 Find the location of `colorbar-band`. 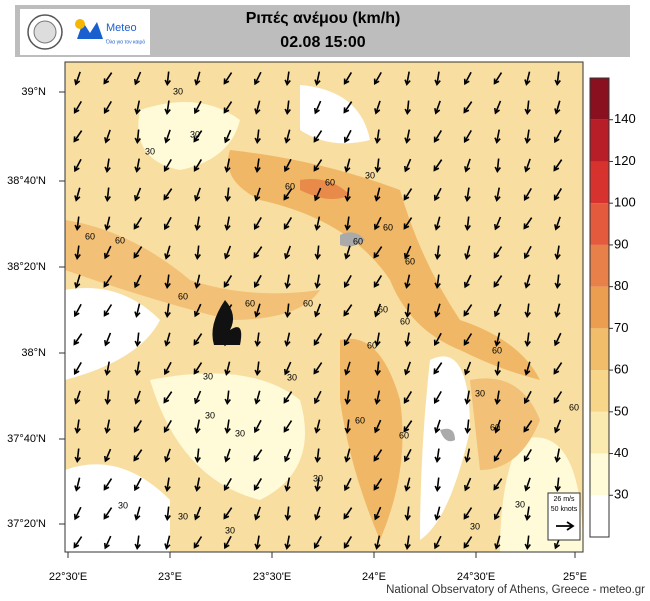

colorbar-band is located at coordinates (599, 140).